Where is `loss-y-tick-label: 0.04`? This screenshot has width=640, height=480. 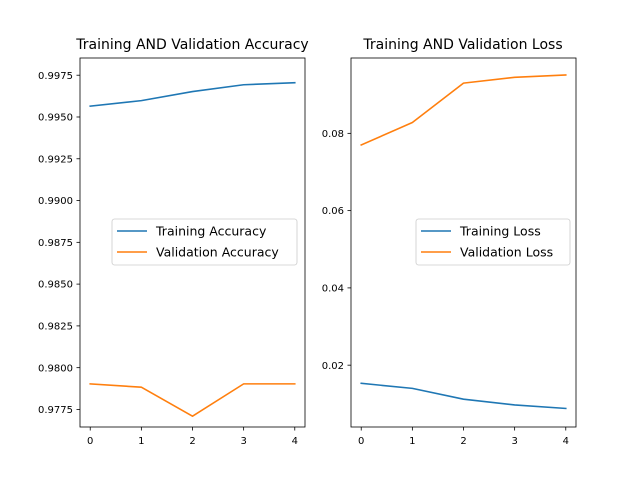 loss-y-tick-label: 0.04 is located at coordinates (333, 289).